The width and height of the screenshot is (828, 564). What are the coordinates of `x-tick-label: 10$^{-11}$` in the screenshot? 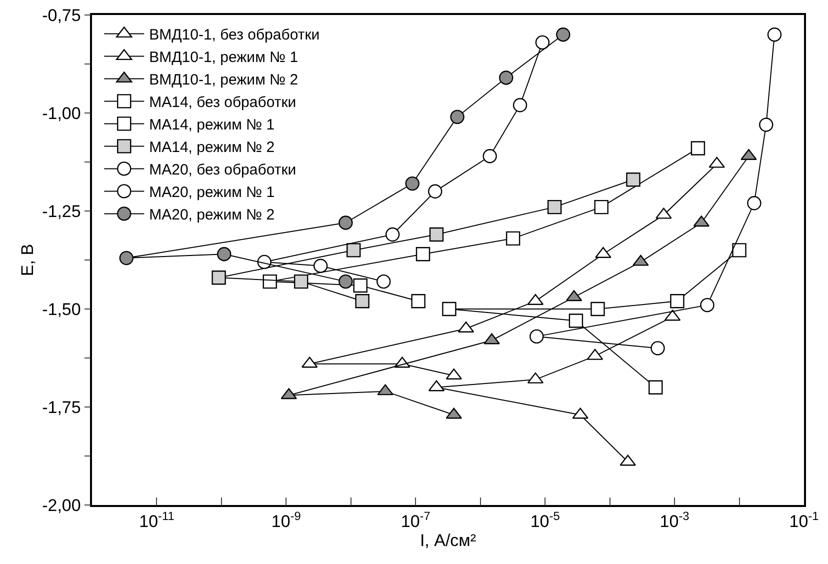 It's located at (157, 520).